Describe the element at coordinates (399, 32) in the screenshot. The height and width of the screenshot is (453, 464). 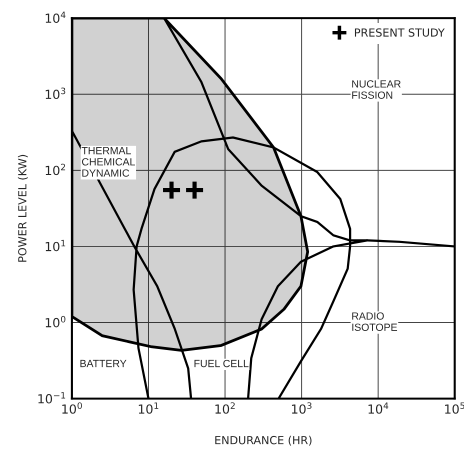
I see `legend-label: PRESENT STUDY` at that location.